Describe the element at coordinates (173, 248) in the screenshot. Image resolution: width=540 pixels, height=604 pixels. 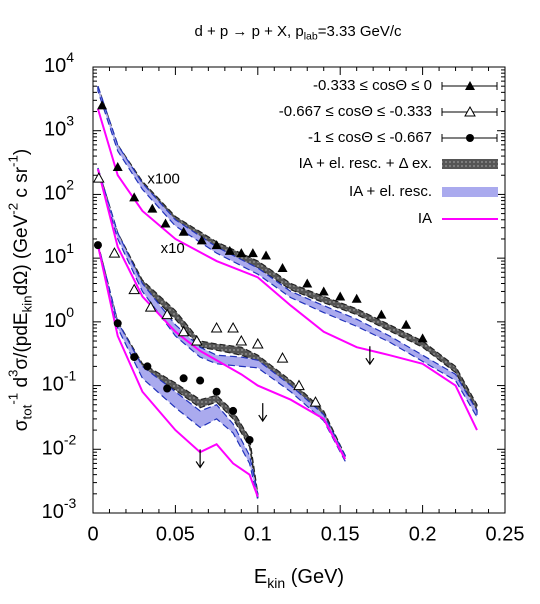
I see `annotation: x10` at that location.